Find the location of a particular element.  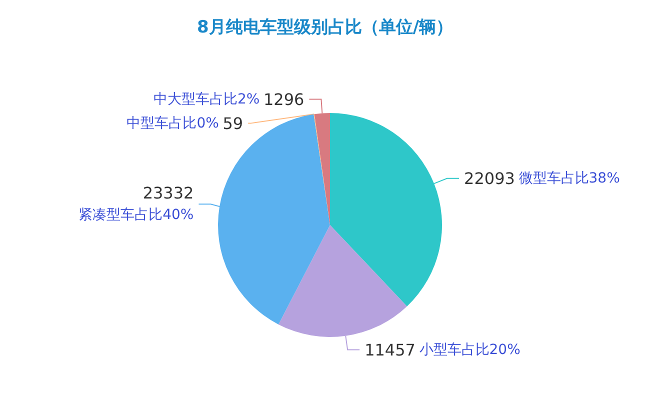

slice-label: 紧凑型车占比40% is located at coordinates (136, 215).